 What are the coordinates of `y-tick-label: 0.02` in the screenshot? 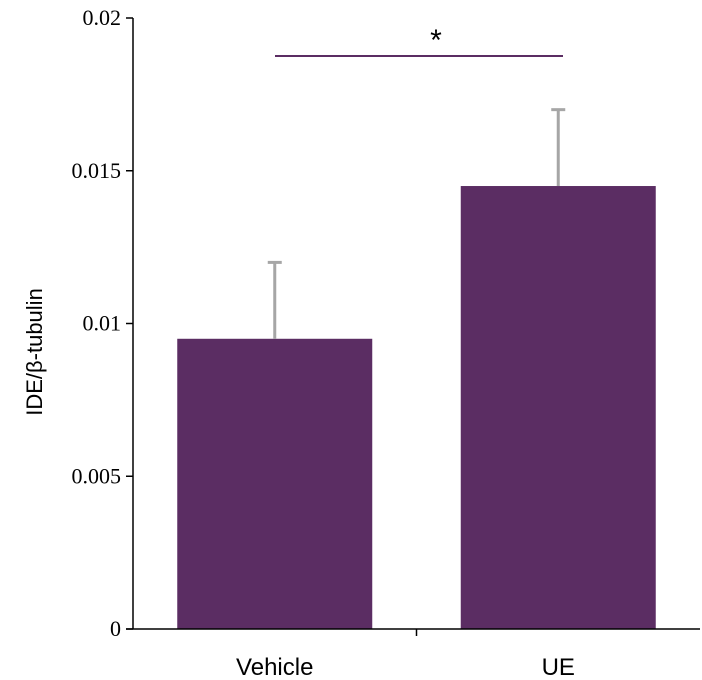 It's located at (102, 17).